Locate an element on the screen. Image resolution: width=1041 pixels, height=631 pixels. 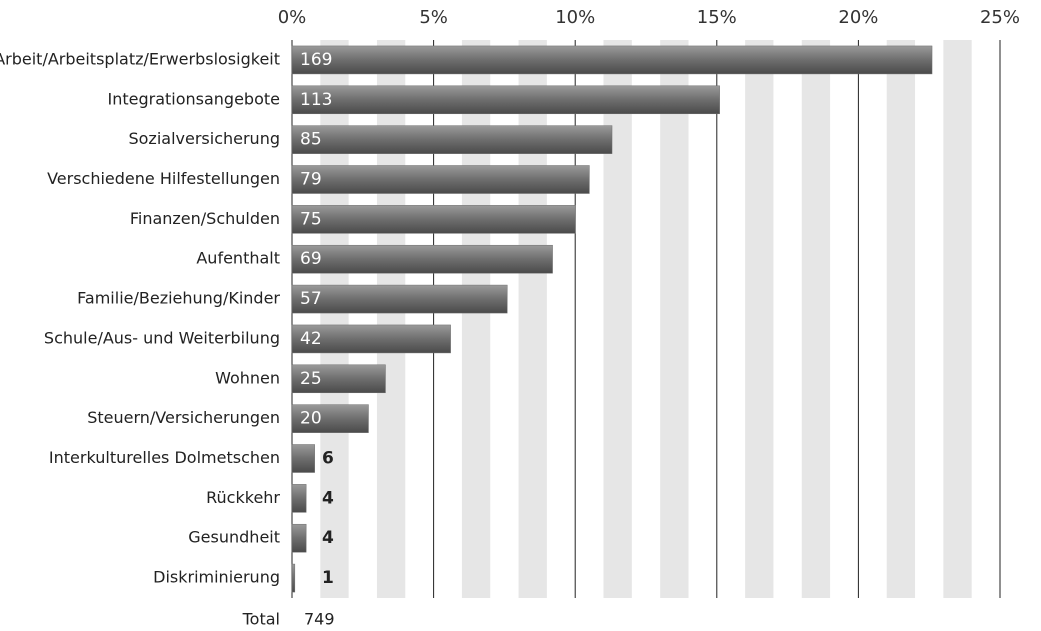
total-label: Total is located at coordinates (261, 619).